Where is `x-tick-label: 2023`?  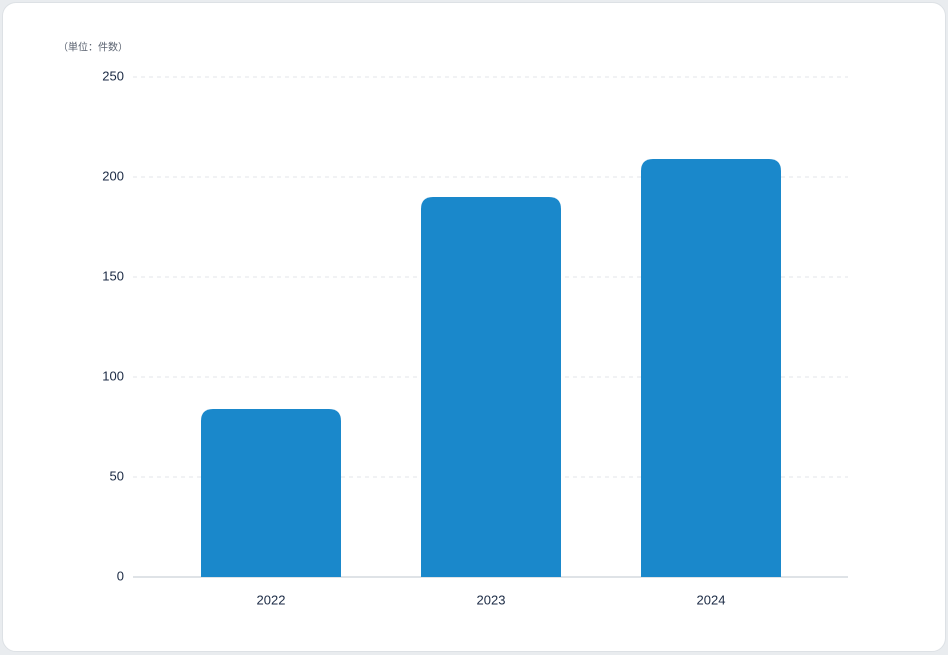 x-tick-label: 2023 is located at coordinates (491, 599).